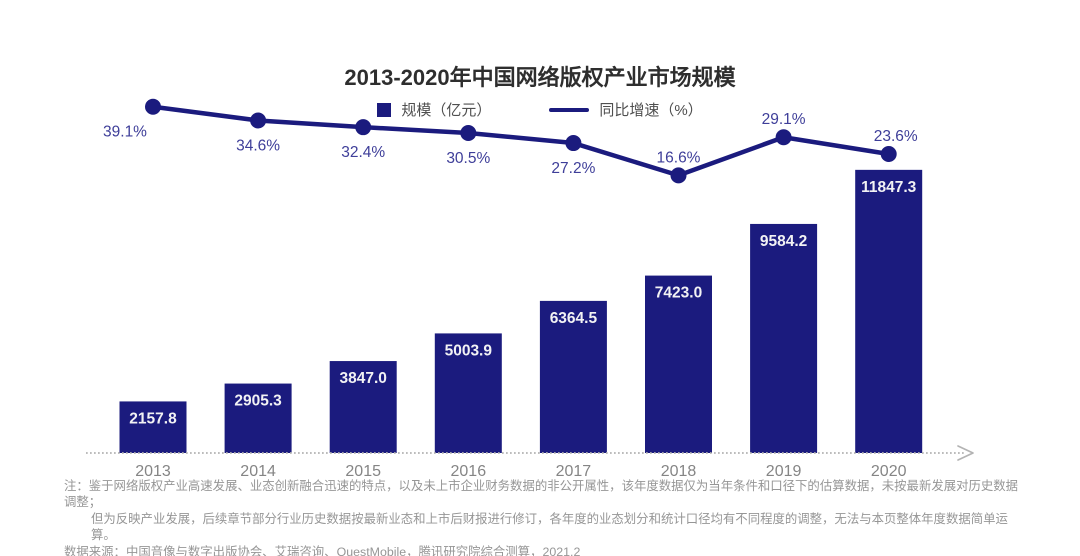 Image resolution: width=1080 pixels, height=556 pixels. I want to click on legend-item-line-series: 同比增速（%）, so click(626, 109).